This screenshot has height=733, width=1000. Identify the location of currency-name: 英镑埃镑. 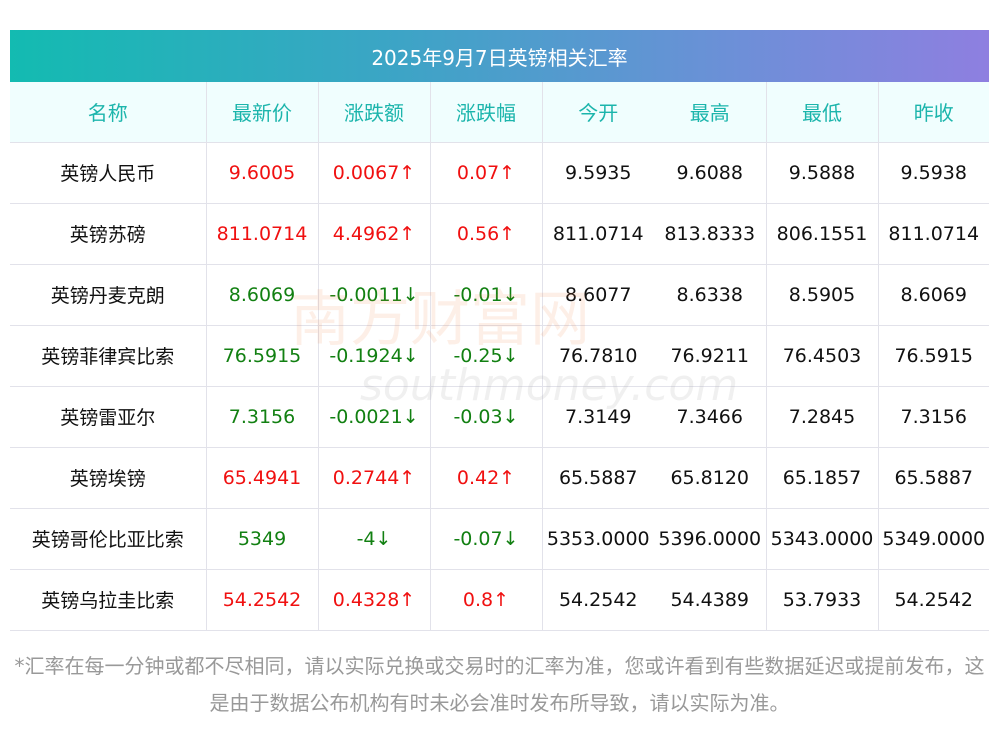
(108, 478).